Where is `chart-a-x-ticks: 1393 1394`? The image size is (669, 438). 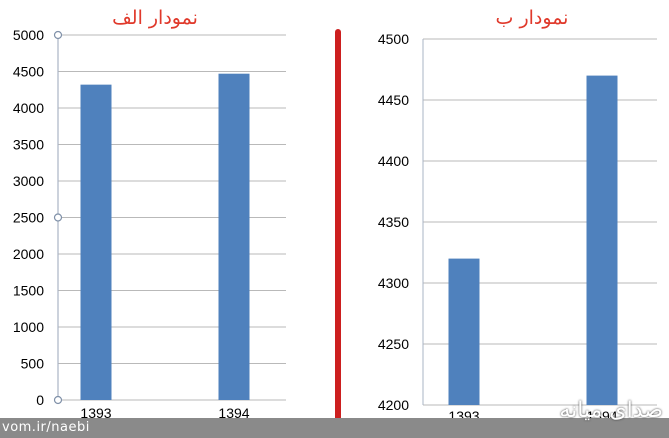
chart-a-x-ticks: 1393 1394 is located at coordinates (164, 413).